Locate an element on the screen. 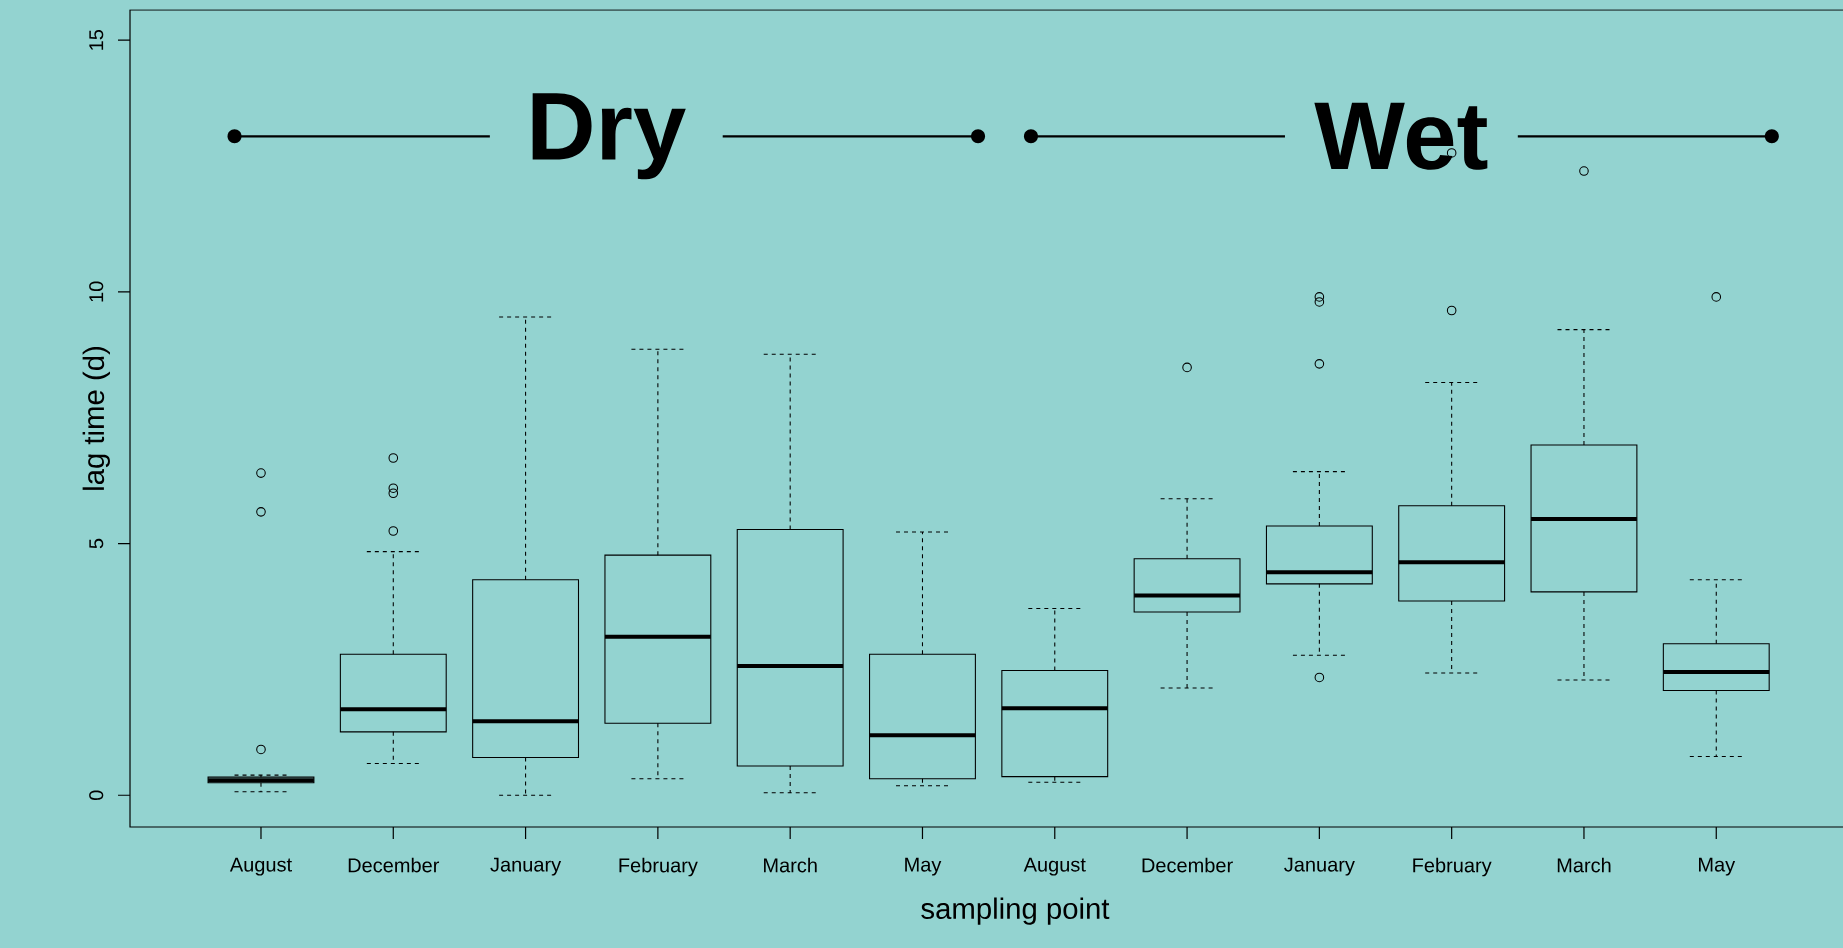 Image resolution: width=1843 pixels, height=948 pixels. annotation: Dry is located at coordinates (609, 136).